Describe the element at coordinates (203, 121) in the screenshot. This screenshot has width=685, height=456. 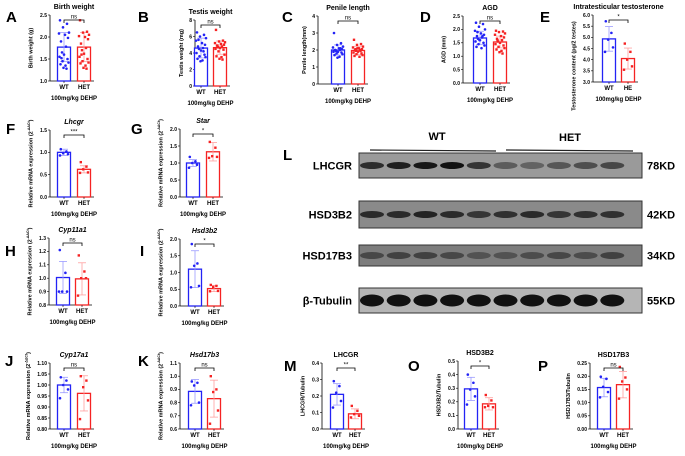
I see `chart-title: Star` at that location.